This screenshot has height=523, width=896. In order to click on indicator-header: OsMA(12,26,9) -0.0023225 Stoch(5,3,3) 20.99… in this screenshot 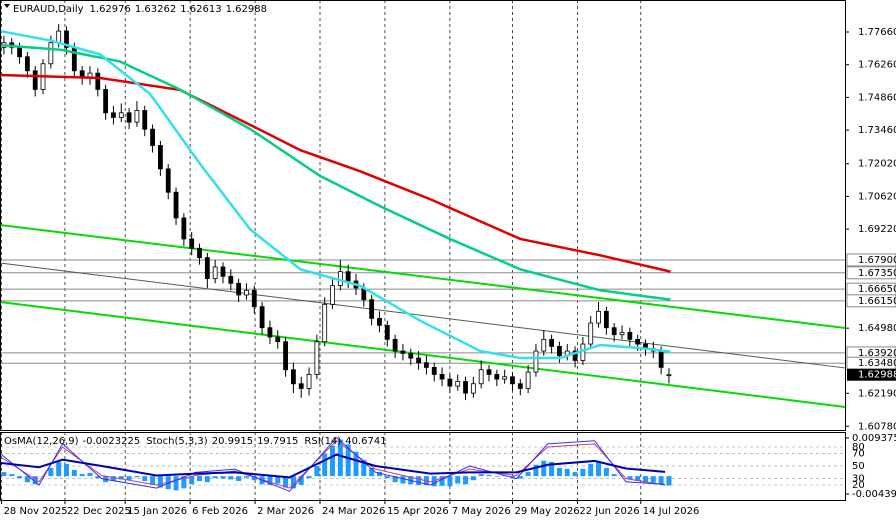, I will do `click(195, 441)`.